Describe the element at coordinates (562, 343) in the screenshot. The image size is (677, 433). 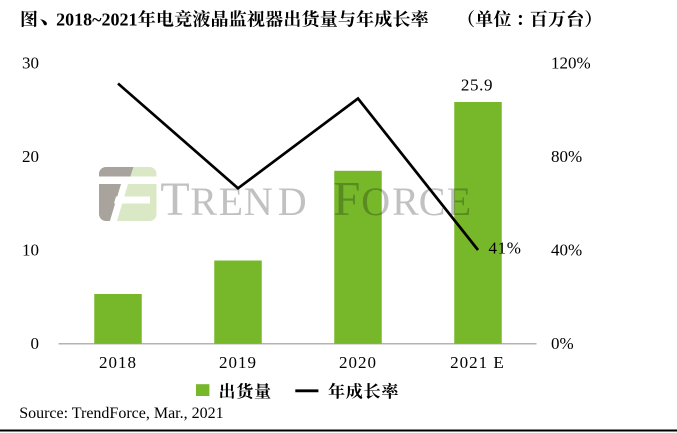
I see `svg-text: 0%` at that location.